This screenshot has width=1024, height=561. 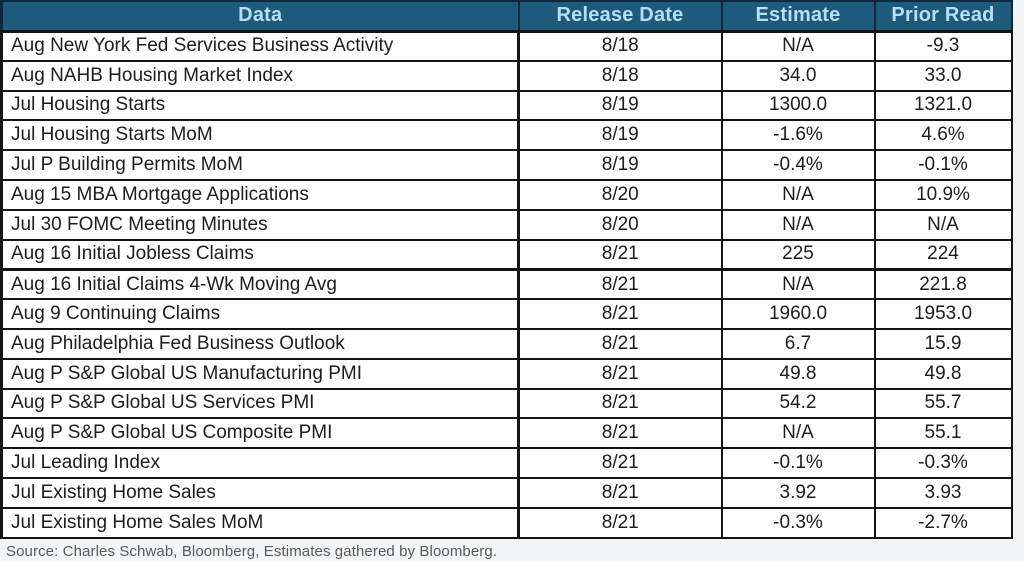 I want to click on table-cell: Jul P Building Permits MoM, so click(x=260, y=165).